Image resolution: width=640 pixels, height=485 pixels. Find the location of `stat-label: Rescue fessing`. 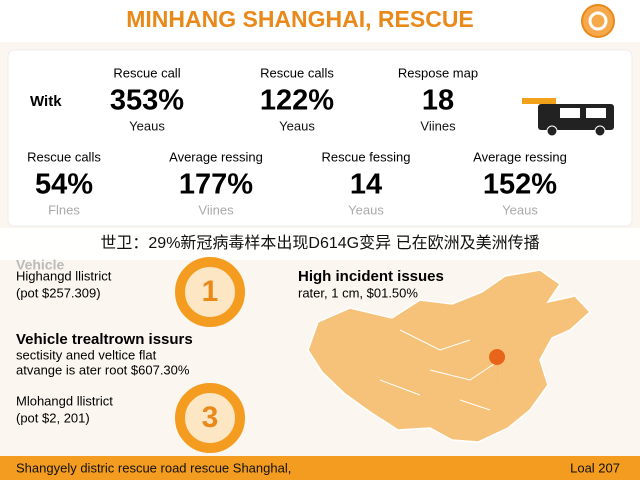

stat-label: Rescue fessing is located at coordinates (366, 156).